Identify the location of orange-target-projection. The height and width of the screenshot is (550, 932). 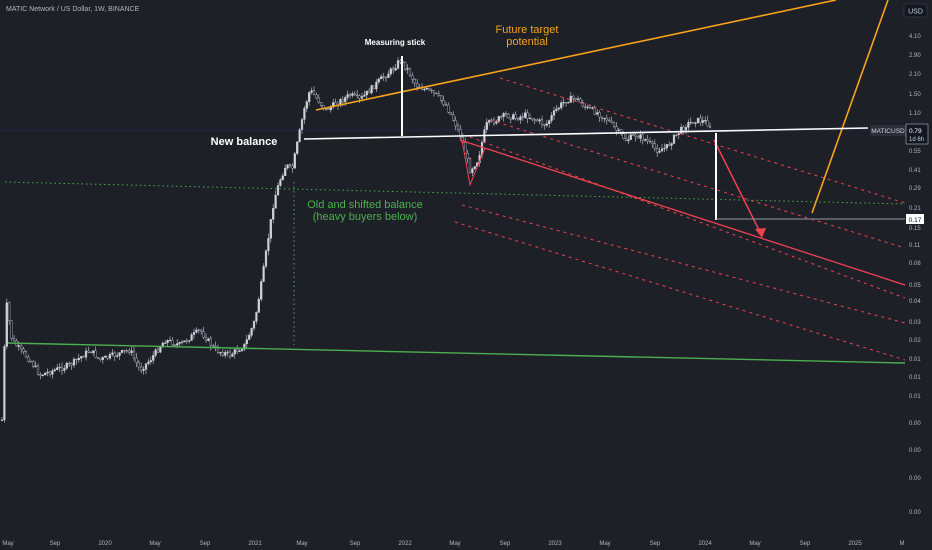
(850, 107).